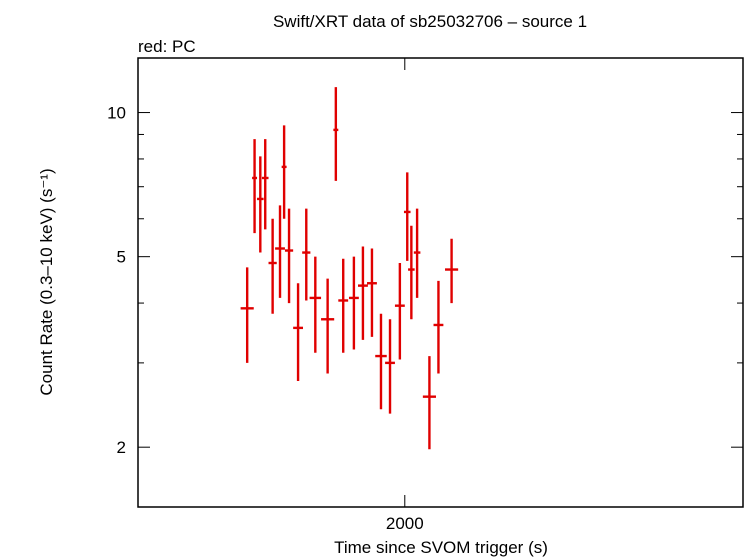  Describe the element at coordinates (121, 447) in the screenshot. I see `y-tick-label: 2` at that location.